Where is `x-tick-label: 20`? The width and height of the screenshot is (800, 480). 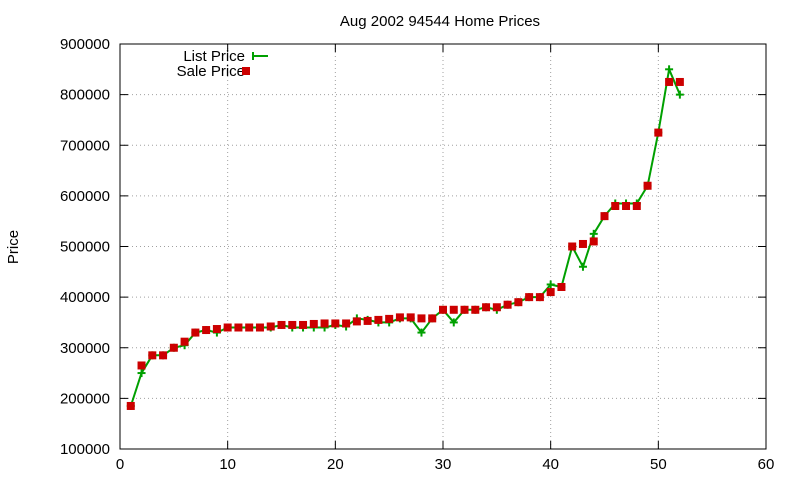
x-tick-label: 20 is located at coordinates (335, 464).